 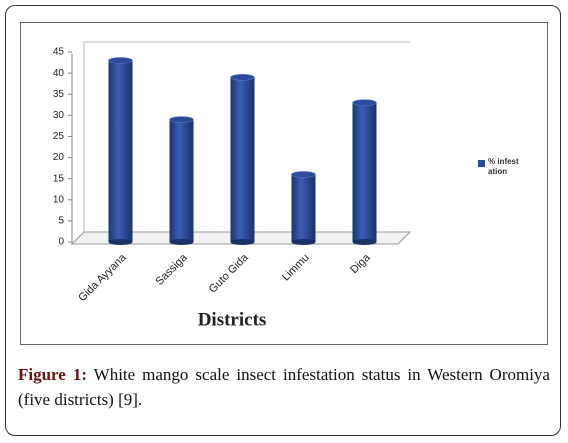 What do you see at coordinates (59, 136) in the screenshot?
I see `y-tick-label: 25` at bounding box center [59, 136].